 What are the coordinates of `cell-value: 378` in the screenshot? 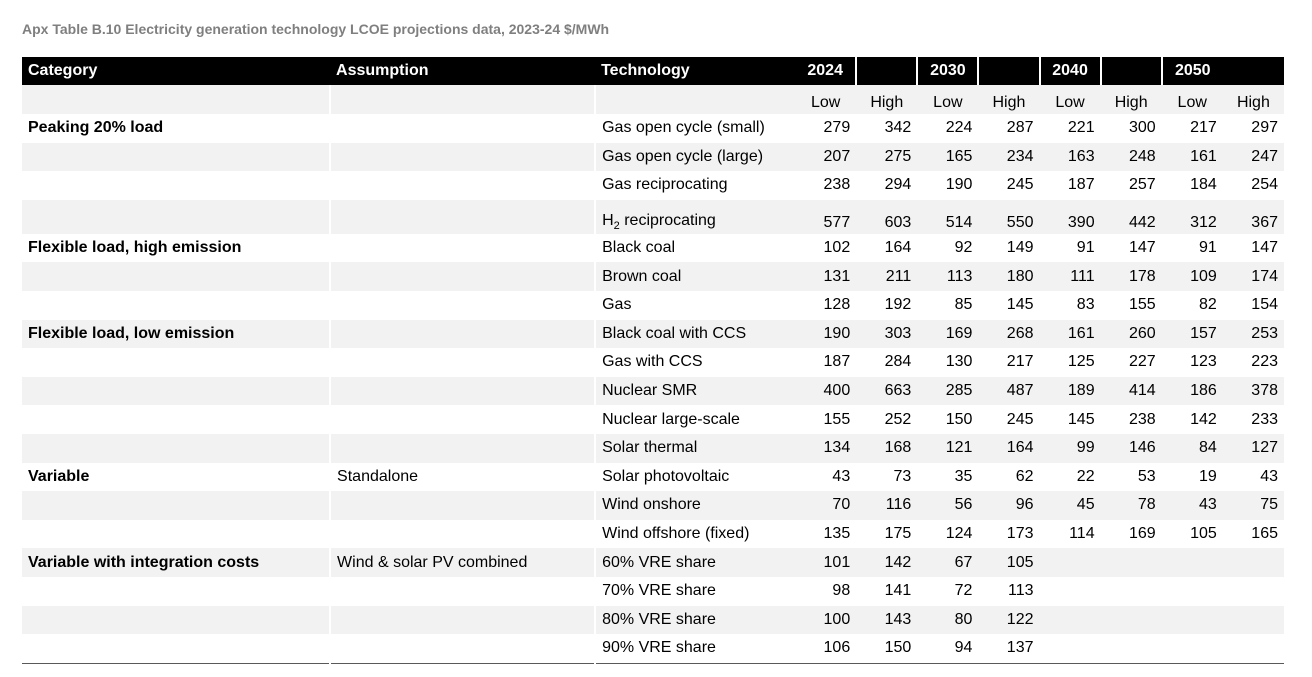 It's located at (1253, 391).